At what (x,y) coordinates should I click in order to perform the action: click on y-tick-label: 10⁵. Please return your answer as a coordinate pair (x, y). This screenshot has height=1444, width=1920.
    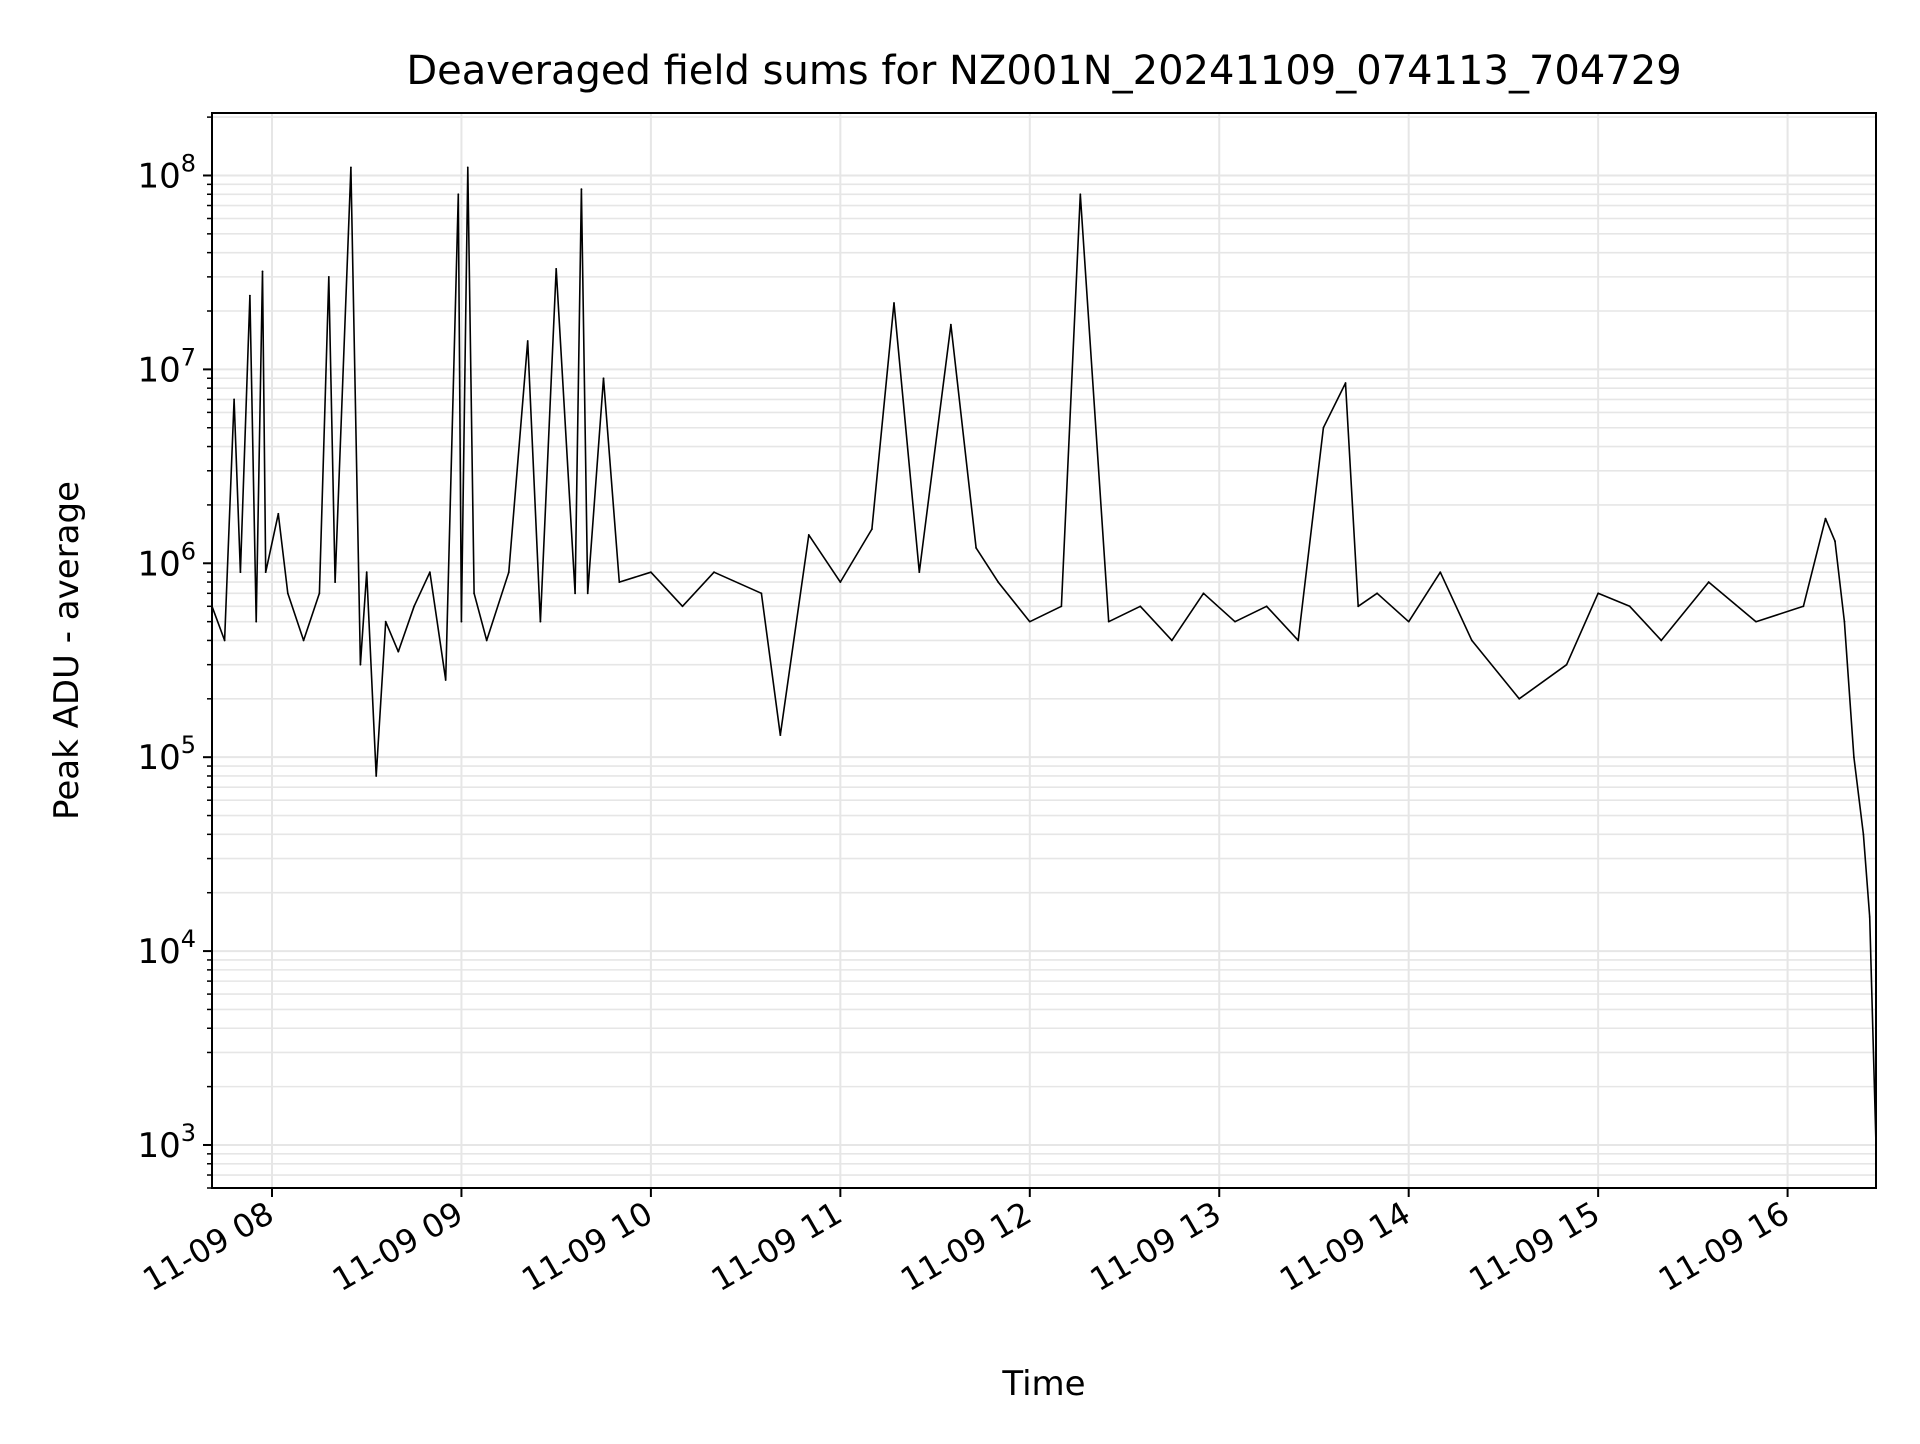
    Looking at the image, I should click on (166, 754).